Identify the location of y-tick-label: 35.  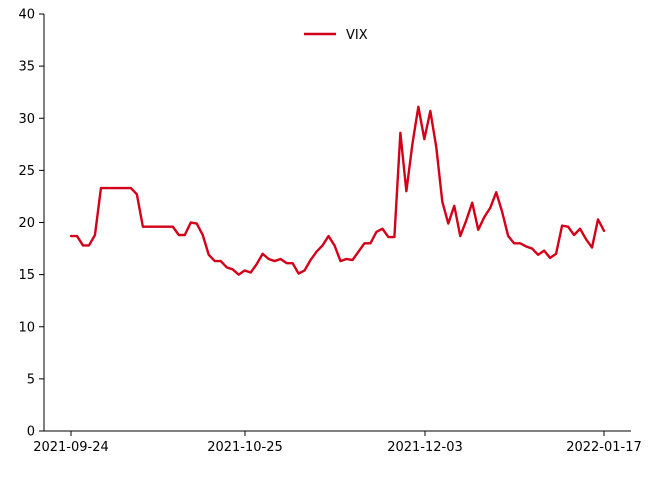
(26, 67).